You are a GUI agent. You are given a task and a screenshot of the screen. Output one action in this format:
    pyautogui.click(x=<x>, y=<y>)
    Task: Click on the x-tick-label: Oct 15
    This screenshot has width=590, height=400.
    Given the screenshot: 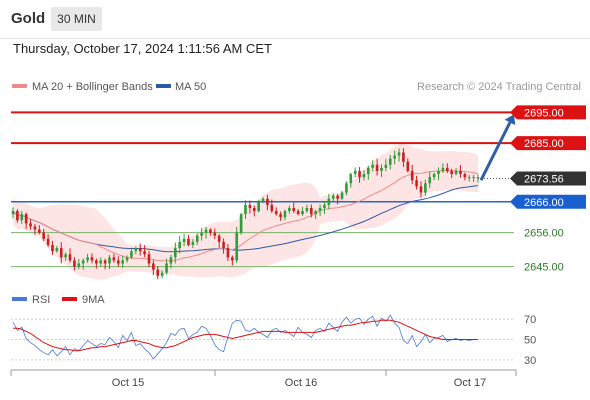 What is the action you would take?
    pyautogui.click(x=128, y=383)
    